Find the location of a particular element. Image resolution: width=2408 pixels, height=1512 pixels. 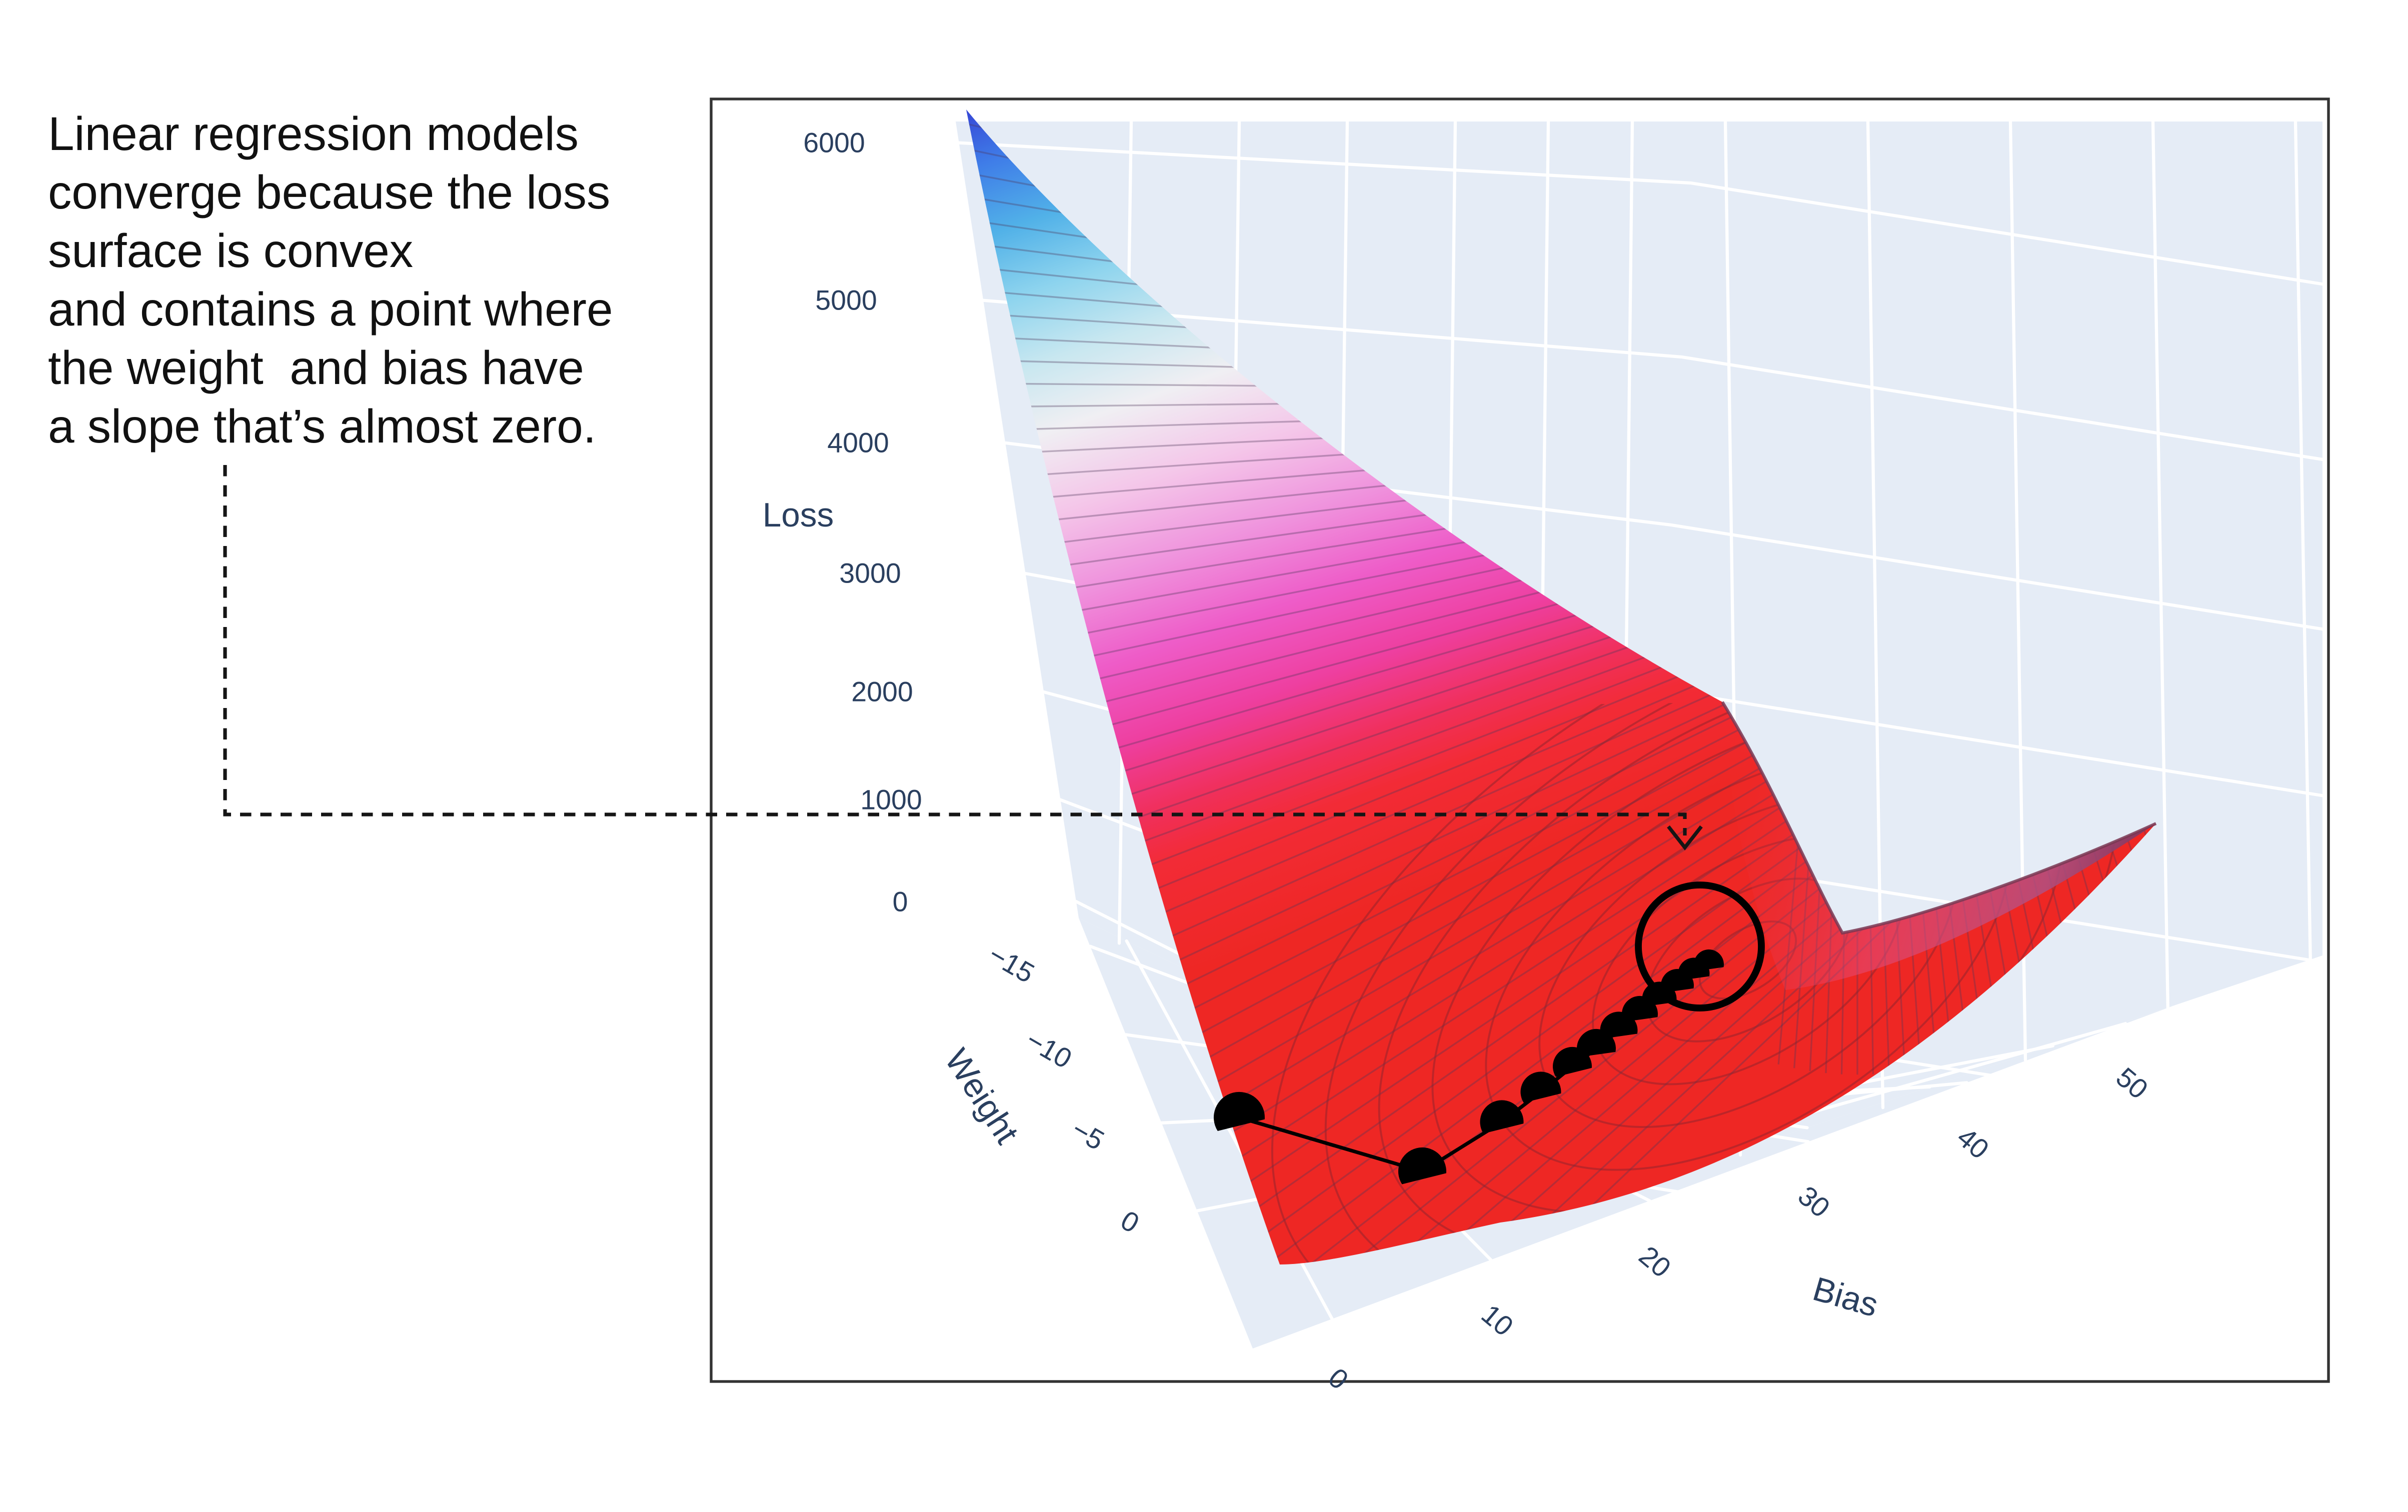

annotation-line: the weight and bias have is located at coordinates (316, 368).